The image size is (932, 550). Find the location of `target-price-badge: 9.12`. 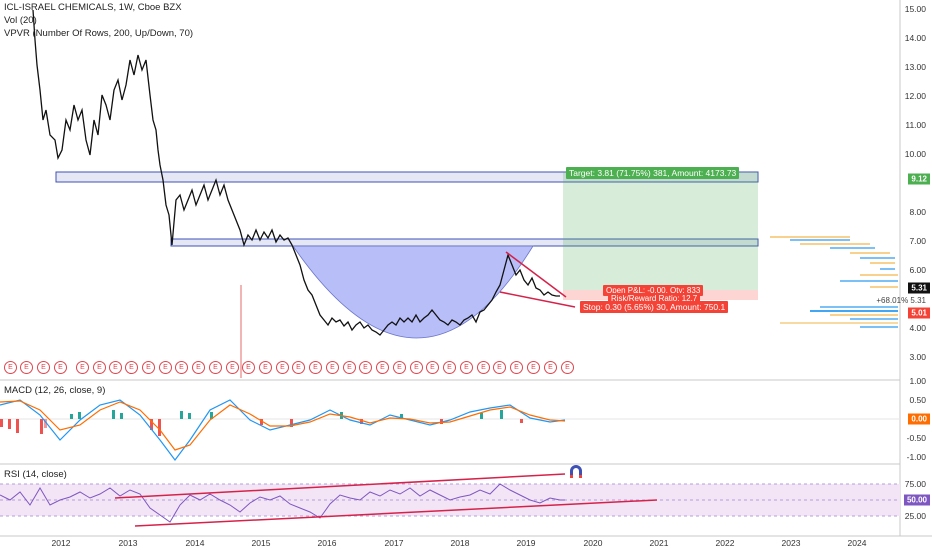

target-price-badge: 9.12 is located at coordinates (919, 179).